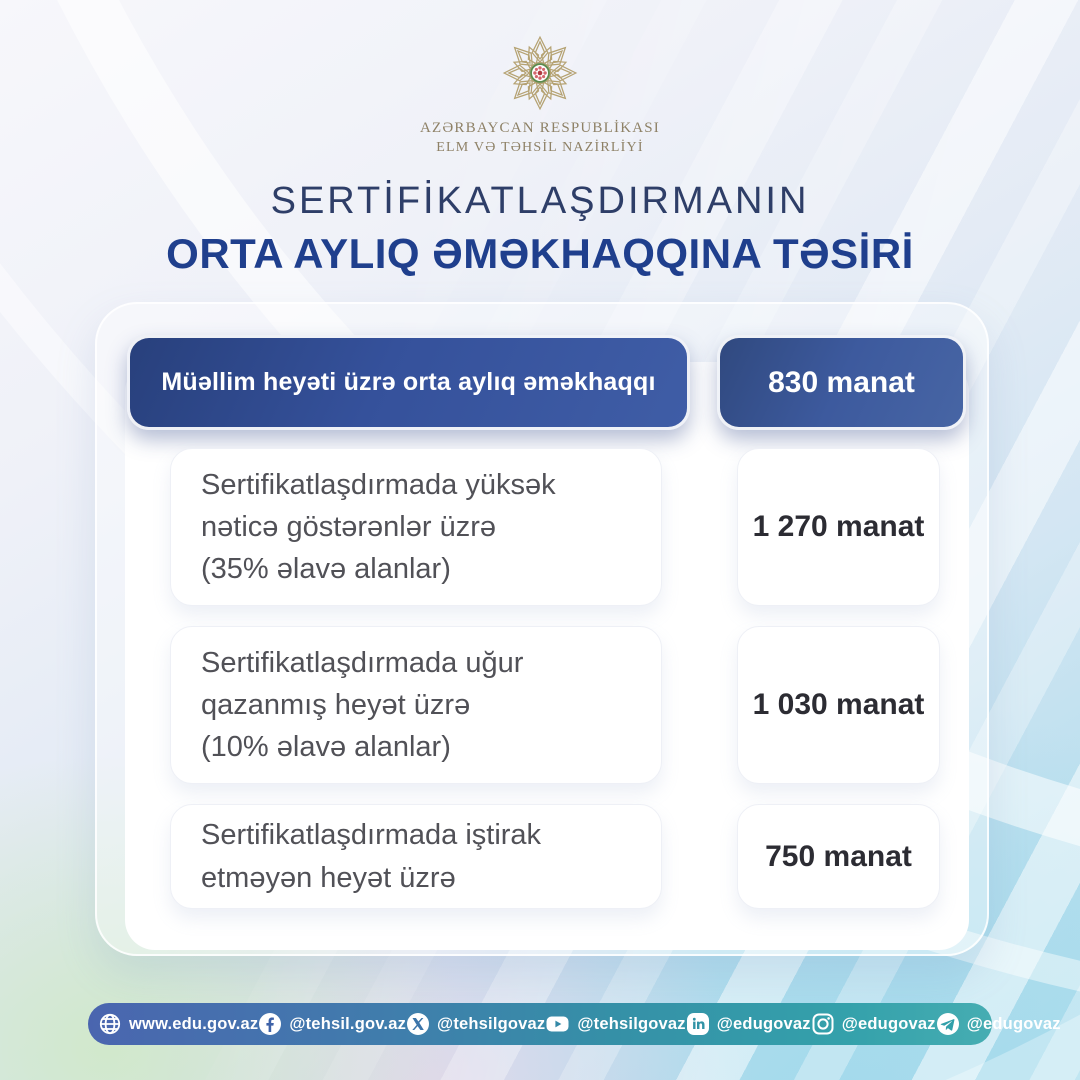  What do you see at coordinates (540, 147) in the screenshot?
I see `ministry-name-line2: ELM VƏ TƏHSİL NAZİRLİYİ` at bounding box center [540, 147].